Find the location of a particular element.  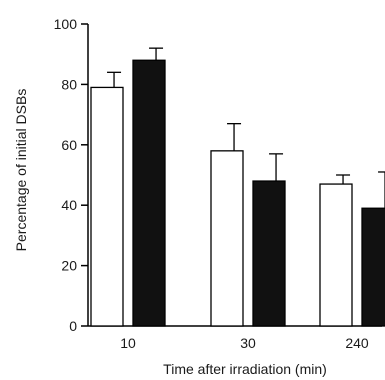

y-tick-label: 60 is located at coordinates (69, 145).